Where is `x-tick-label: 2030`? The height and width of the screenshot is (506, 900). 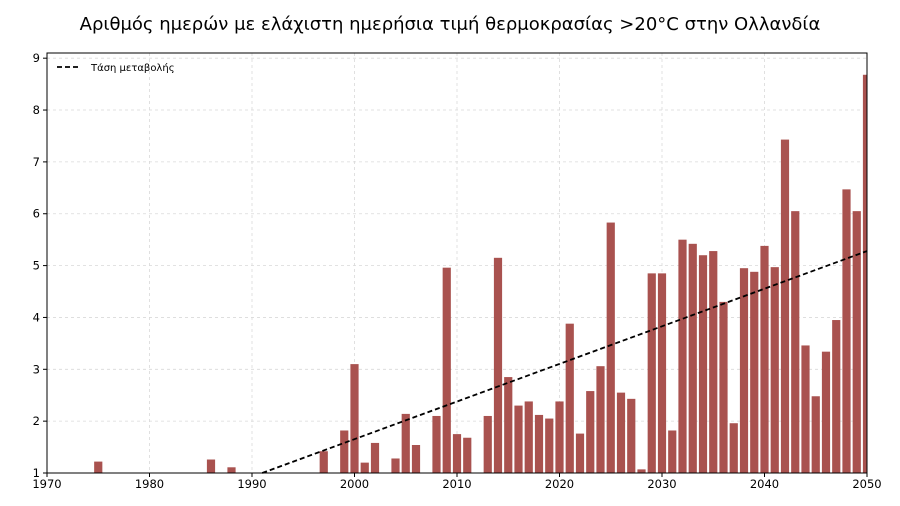
x-tick-label: 2030 is located at coordinates (661, 484).